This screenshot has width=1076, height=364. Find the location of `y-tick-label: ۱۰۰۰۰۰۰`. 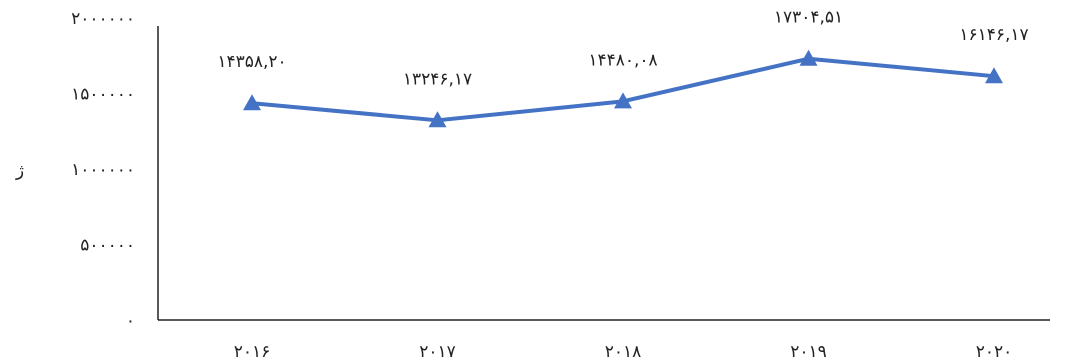

y-tick-label: ۱۰۰۰۰۰۰ is located at coordinates (103, 170).